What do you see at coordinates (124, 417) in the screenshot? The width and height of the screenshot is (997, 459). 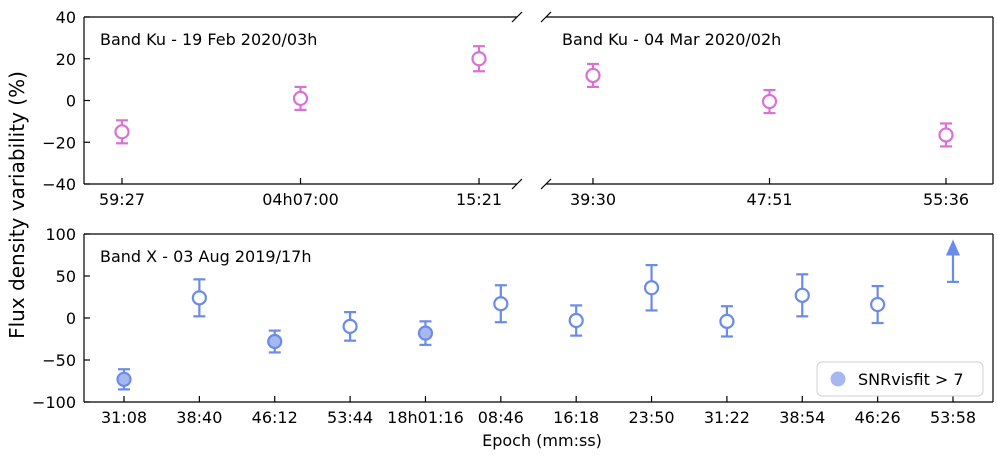 I see `x-tick-label: 31:08` at bounding box center [124, 417].